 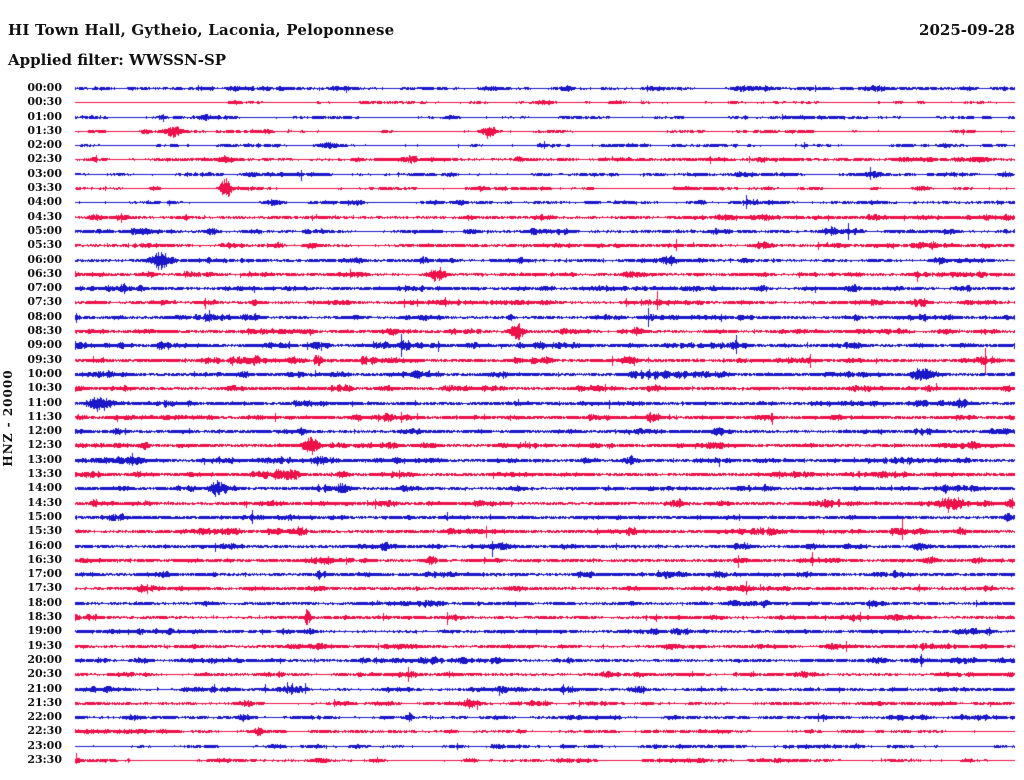 What do you see at coordinates (44, 130) in the screenshot?
I see `trace-row-label: 01:30` at bounding box center [44, 130].